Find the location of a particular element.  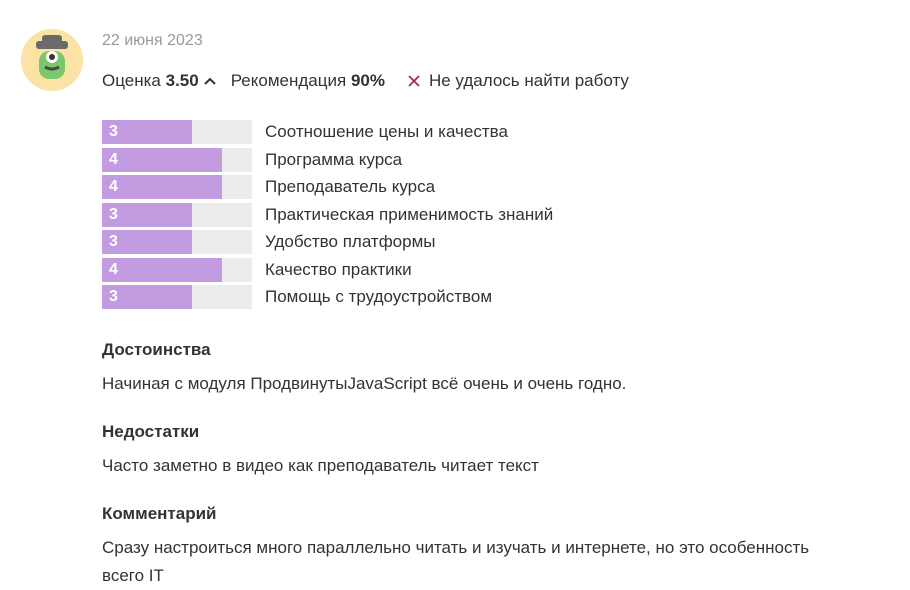

outcome: Не удалось найти работу is located at coordinates (528, 80).